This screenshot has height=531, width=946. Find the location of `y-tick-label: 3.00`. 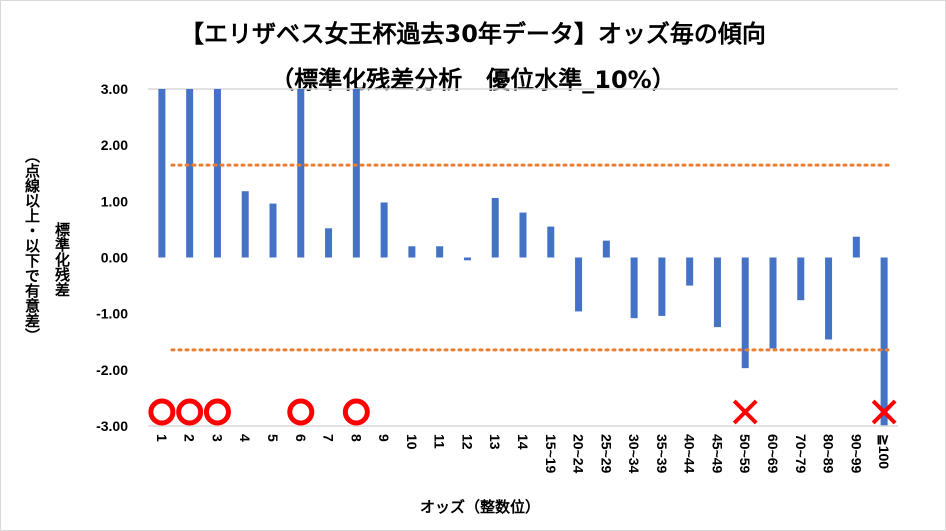

y-tick-label: 3.00 is located at coordinates (114, 89).